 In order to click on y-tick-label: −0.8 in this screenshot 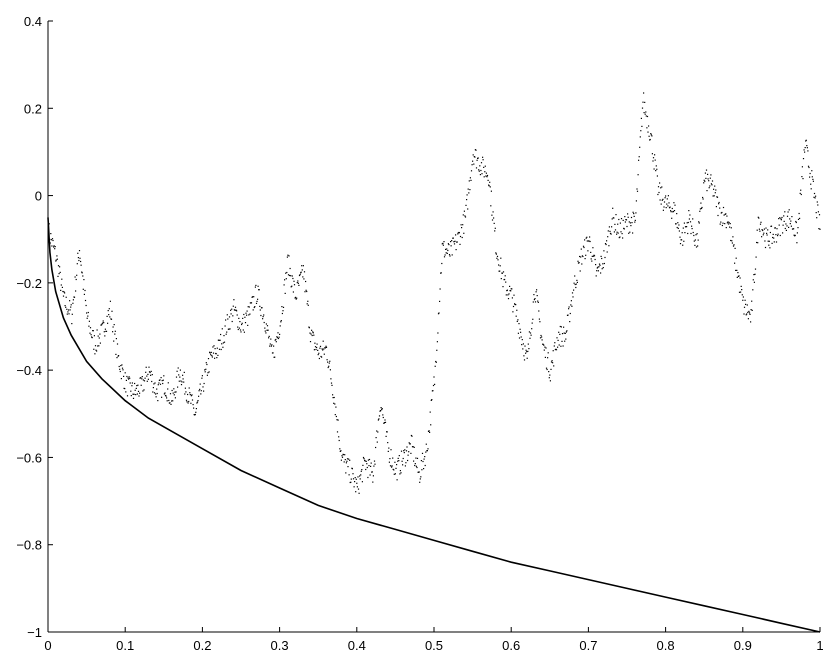, I will do `click(29, 545)`.